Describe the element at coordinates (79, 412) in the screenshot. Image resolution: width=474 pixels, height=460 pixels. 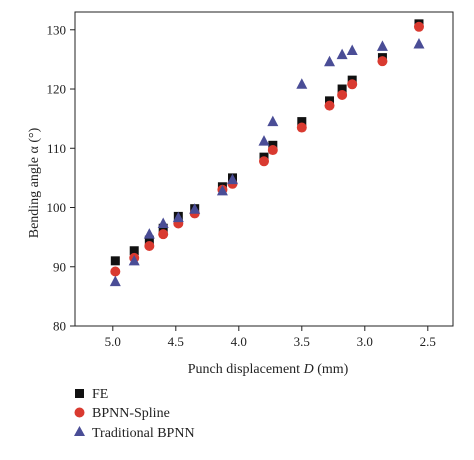
I see `legend-marker-bpnn-spline` at that location.